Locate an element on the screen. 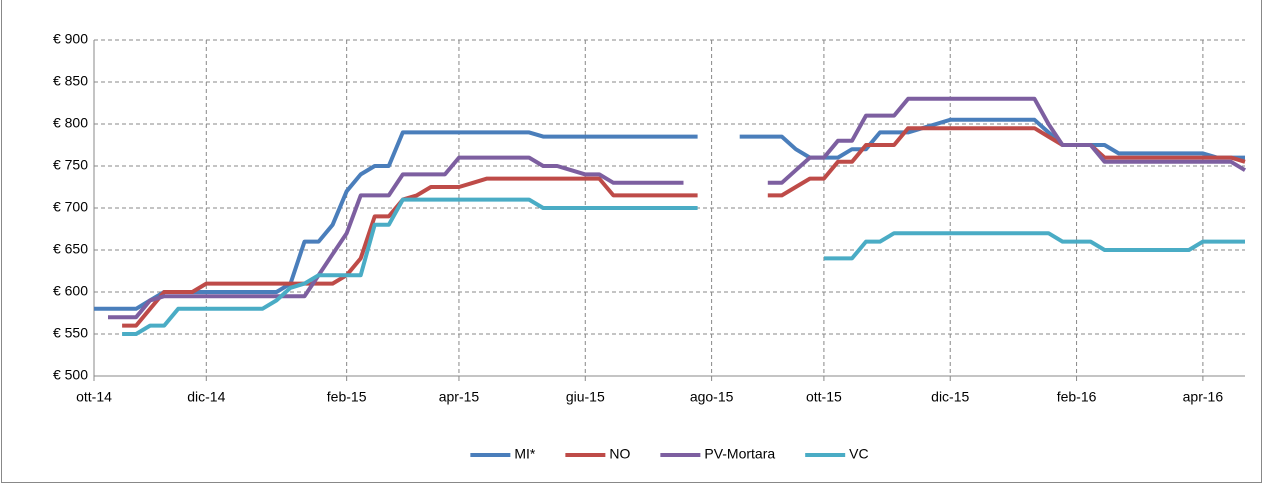 The image size is (1263, 484). y-tick-label: € 500 is located at coordinates (70, 375).